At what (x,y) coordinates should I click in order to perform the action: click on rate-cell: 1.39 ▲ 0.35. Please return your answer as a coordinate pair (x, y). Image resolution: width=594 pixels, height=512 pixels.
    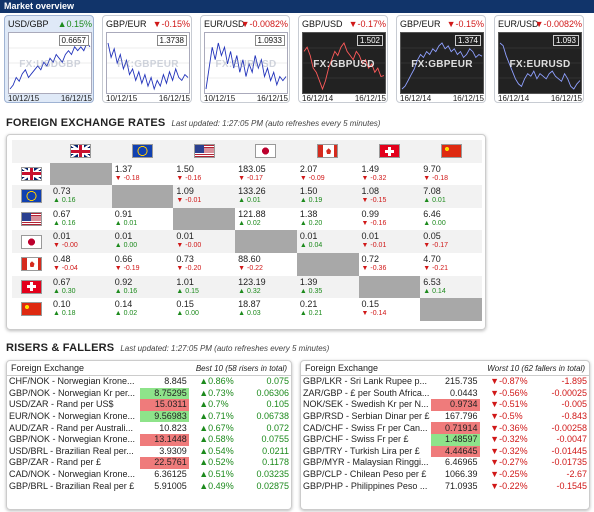
    Looking at the image, I should click on (327, 287).